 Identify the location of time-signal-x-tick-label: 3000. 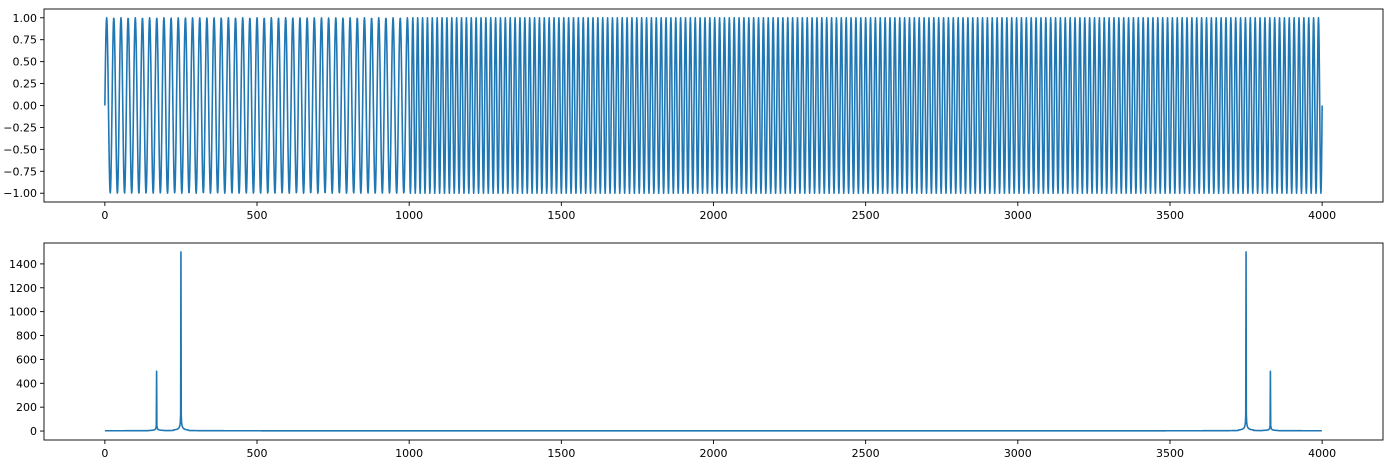
(1018, 215).